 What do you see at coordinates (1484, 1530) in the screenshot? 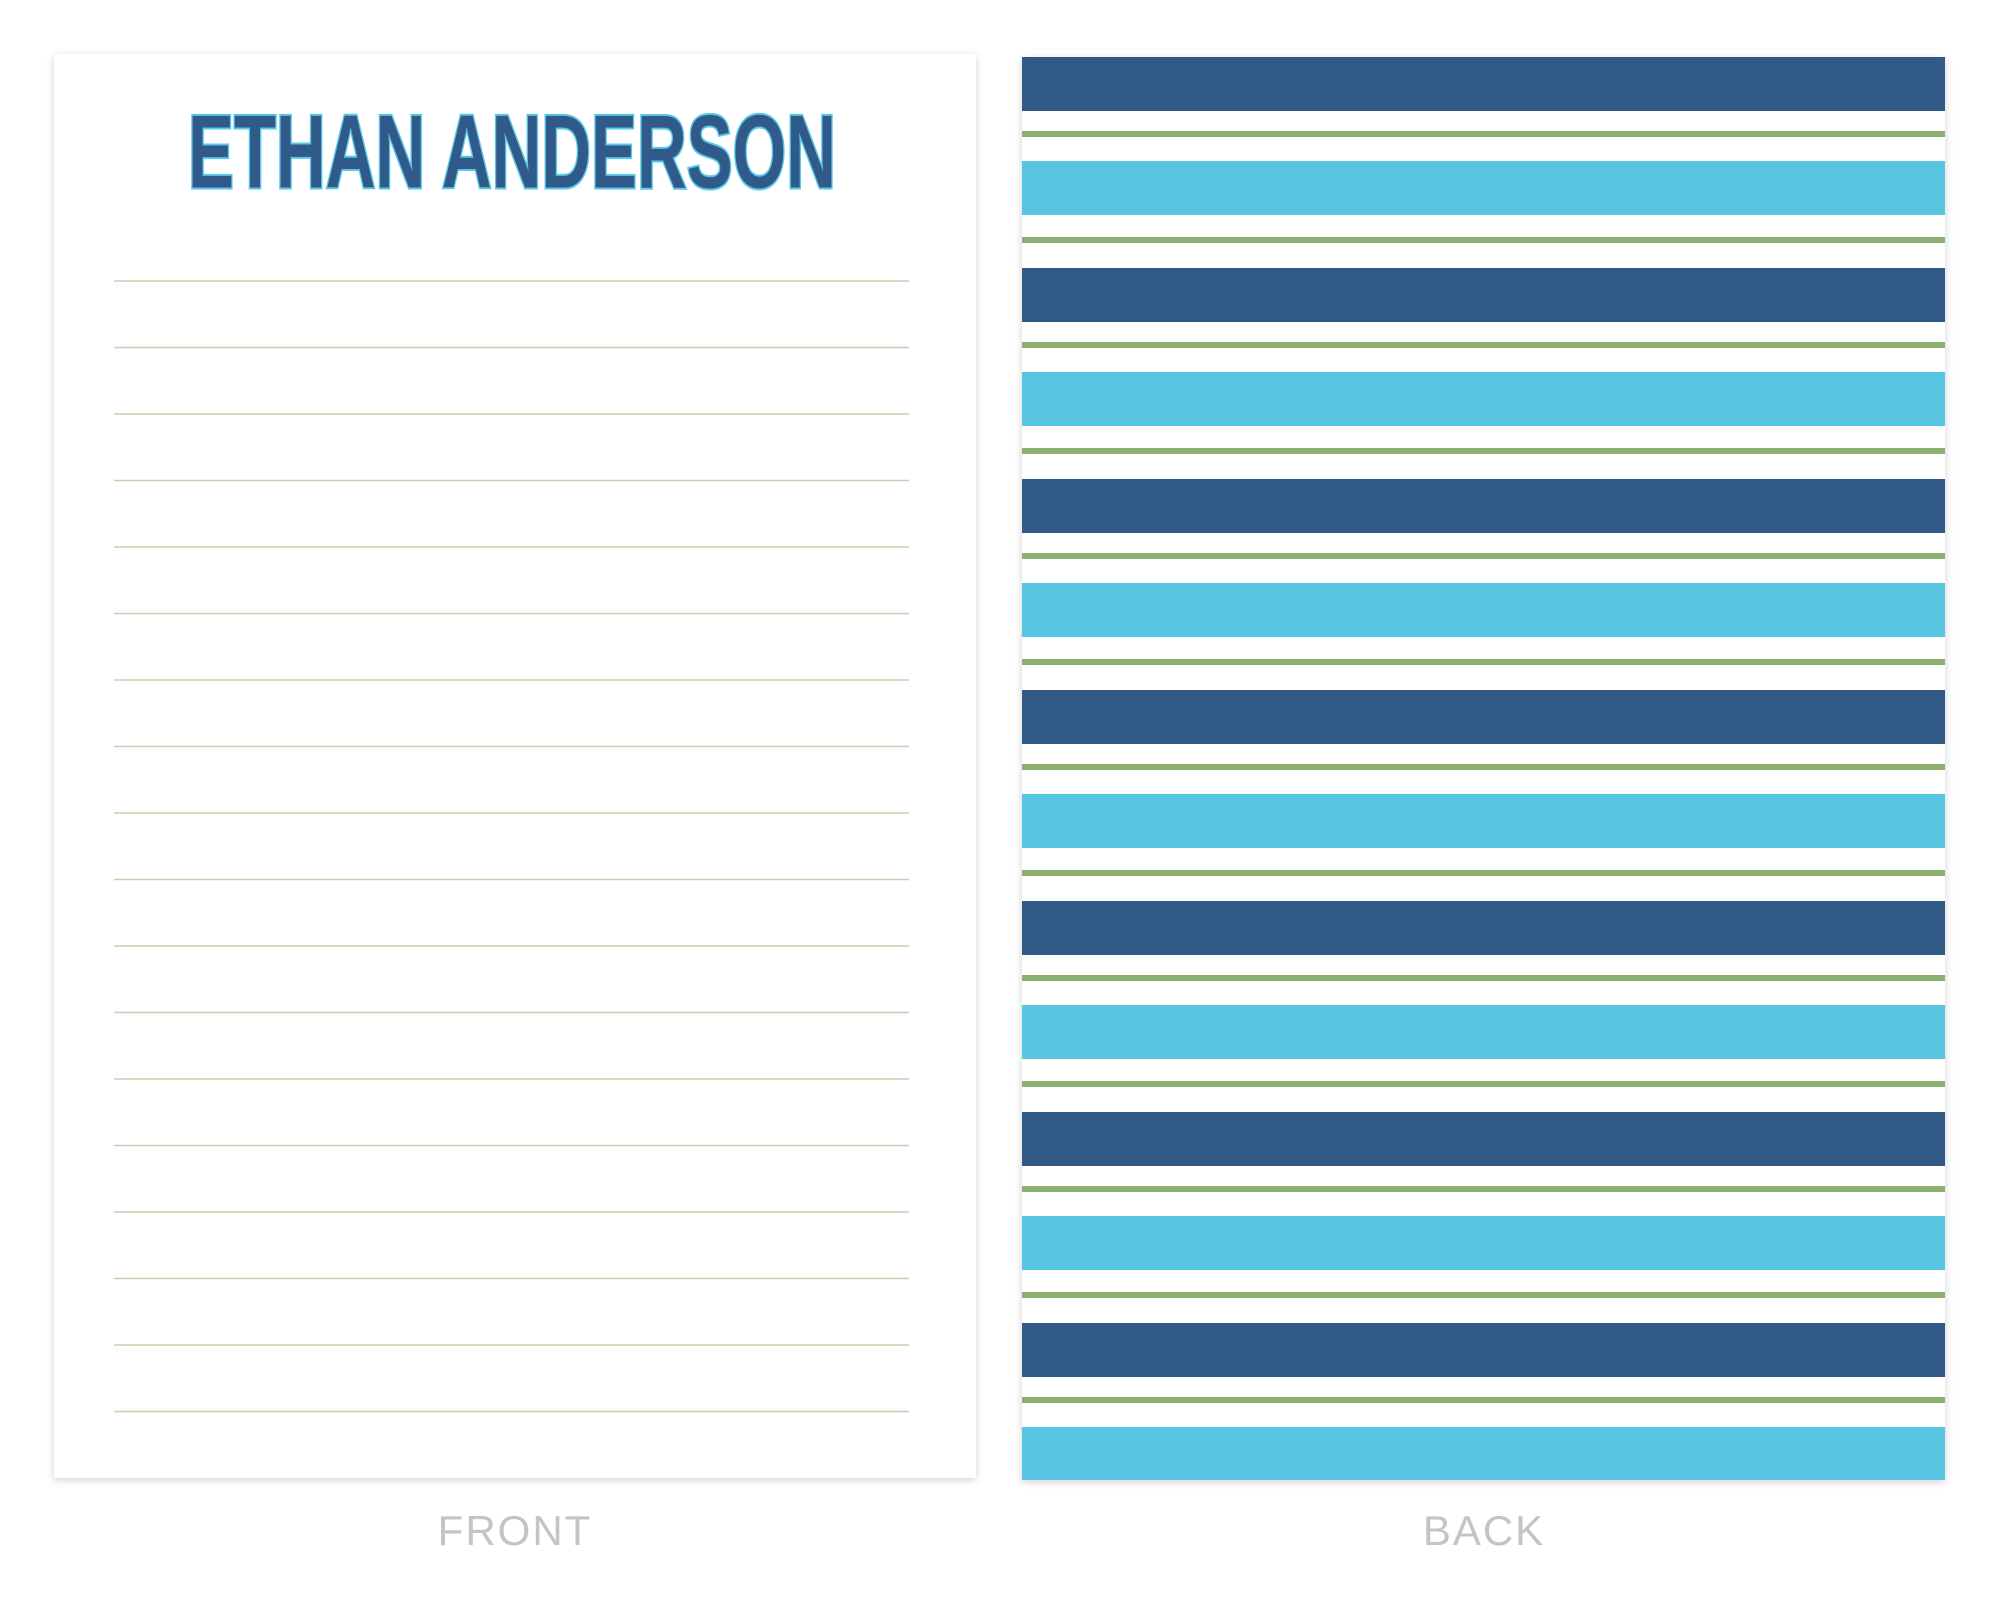
I see `back-caption: BACK` at bounding box center [1484, 1530].